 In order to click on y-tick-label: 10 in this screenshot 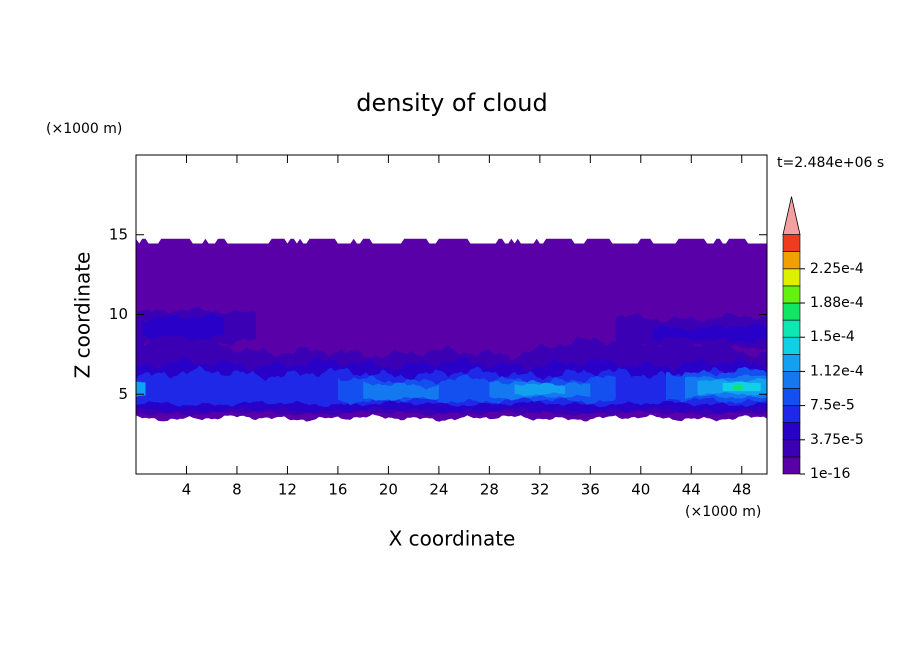, I will do `click(118, 314)`.